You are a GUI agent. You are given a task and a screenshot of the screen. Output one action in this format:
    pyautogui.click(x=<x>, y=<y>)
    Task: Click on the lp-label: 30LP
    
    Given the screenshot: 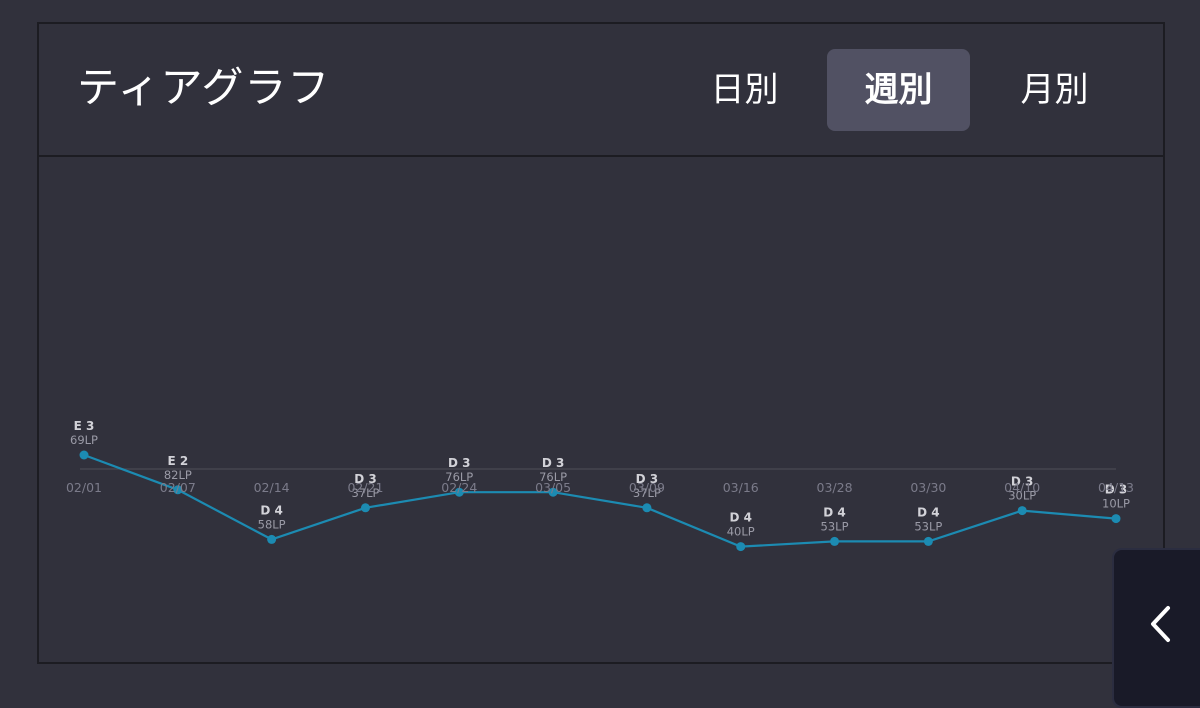 What is the action you would take?
    pyautogui.click(x=1022, y=496)
    